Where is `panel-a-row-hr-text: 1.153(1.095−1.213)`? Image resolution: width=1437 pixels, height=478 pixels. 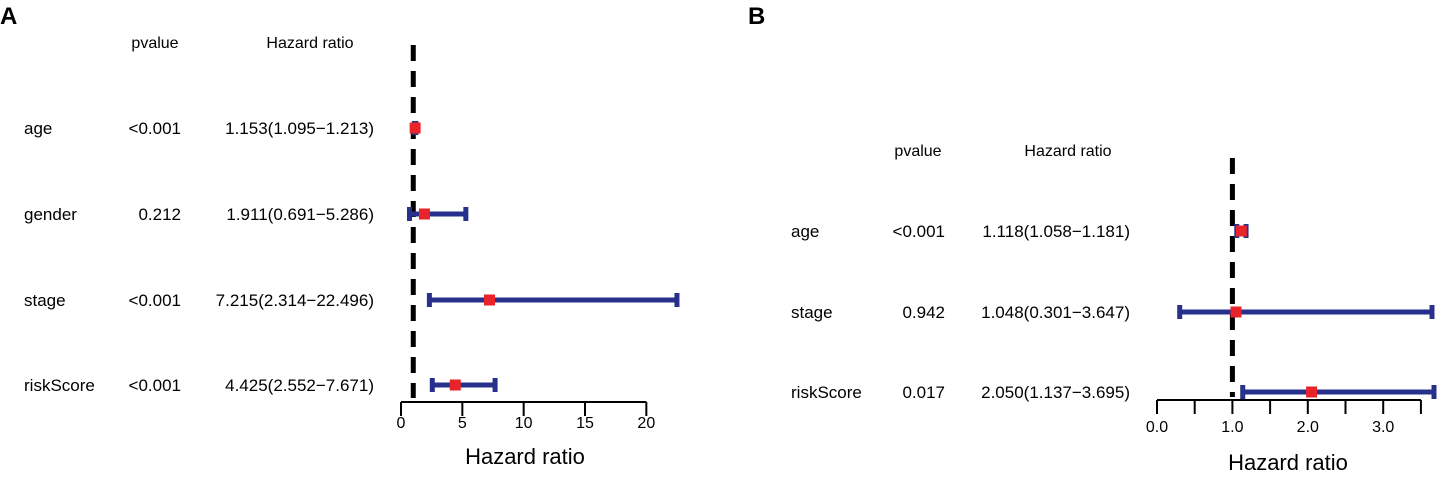 panel-a-row-hr-text: 1.153(1.095−1.213) is located at coordinates (299, 128).